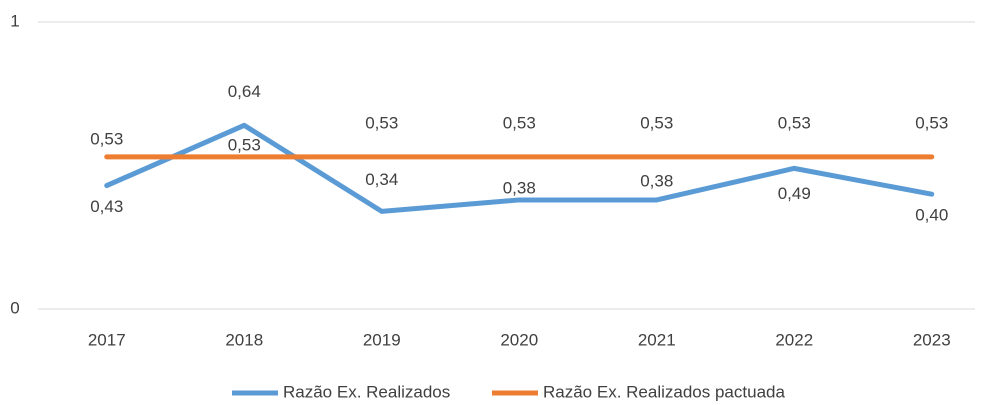  What do you see at coordinates (366, 391) in the screenshot?
I see `legend-label: Razão Ex. Realizados` at bounding box center [366, 391].